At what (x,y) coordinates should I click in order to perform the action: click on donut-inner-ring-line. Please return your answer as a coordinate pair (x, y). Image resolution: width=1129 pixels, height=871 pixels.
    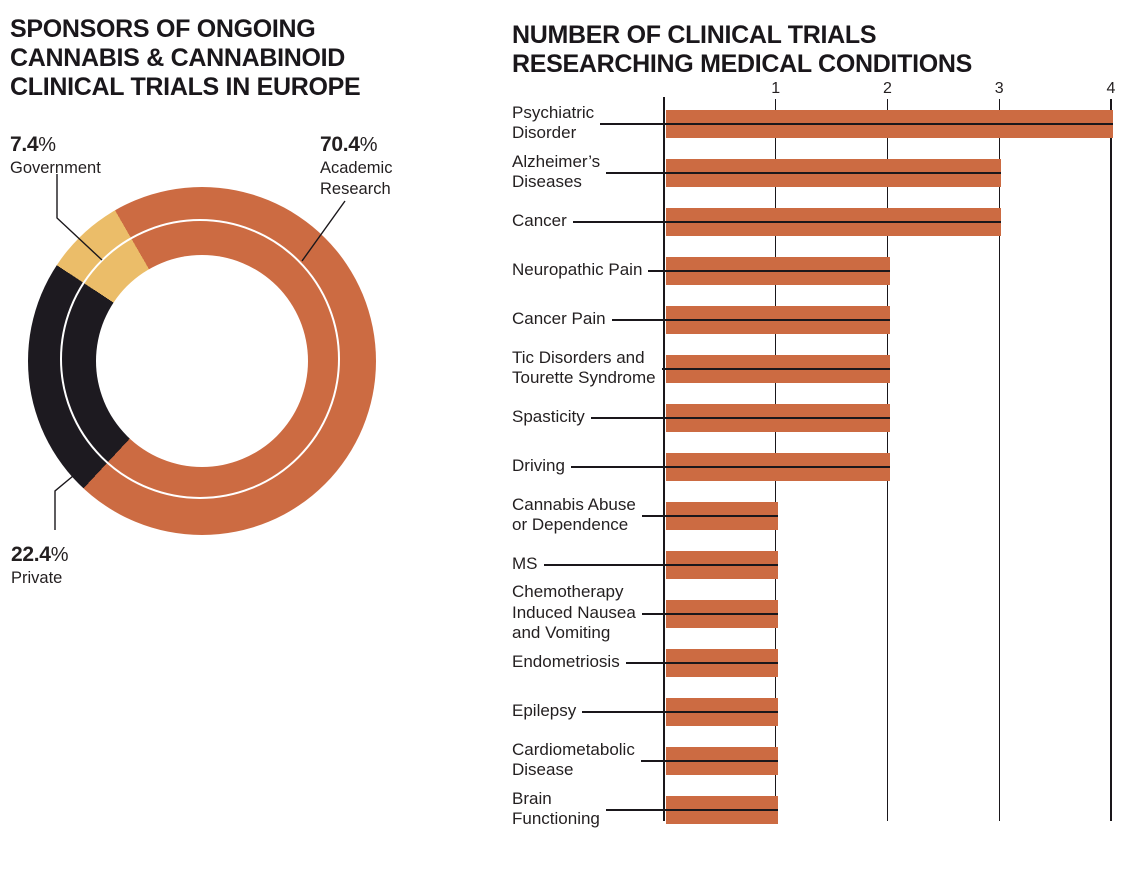
    Looking at the image, I should click on (200, 359).